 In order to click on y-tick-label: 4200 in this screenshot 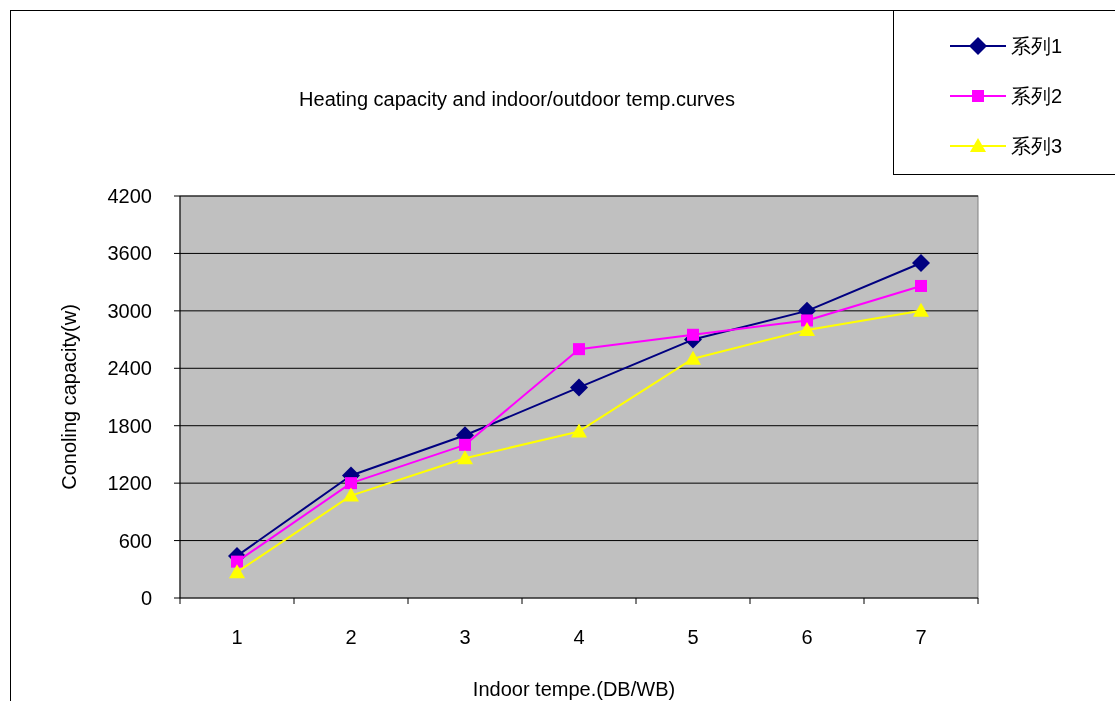, I will do `click(129, 196)`.